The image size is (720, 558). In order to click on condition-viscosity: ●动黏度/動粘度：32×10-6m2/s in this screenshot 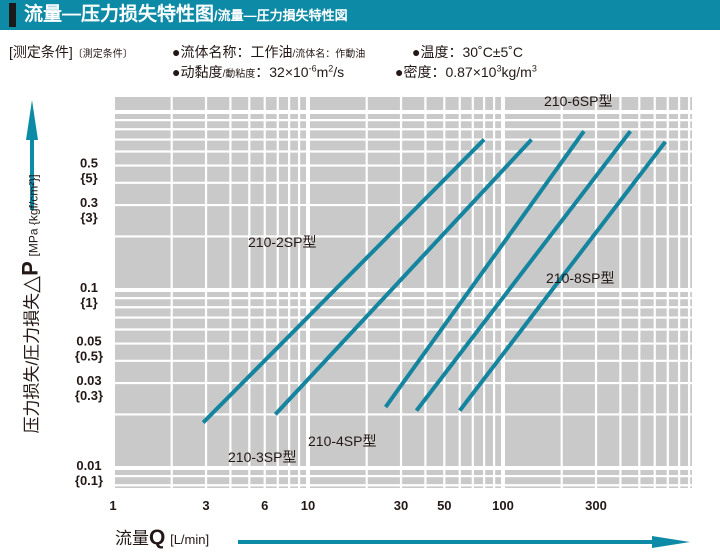, I will do `click(258, 73)`.